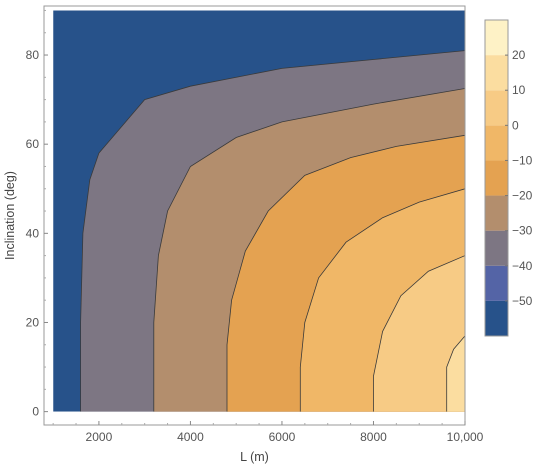  What do you see at coordinates (522, 196) in the screenshot?
I see `colorbar-tick-label: −20` at bounding box center [522, 196].